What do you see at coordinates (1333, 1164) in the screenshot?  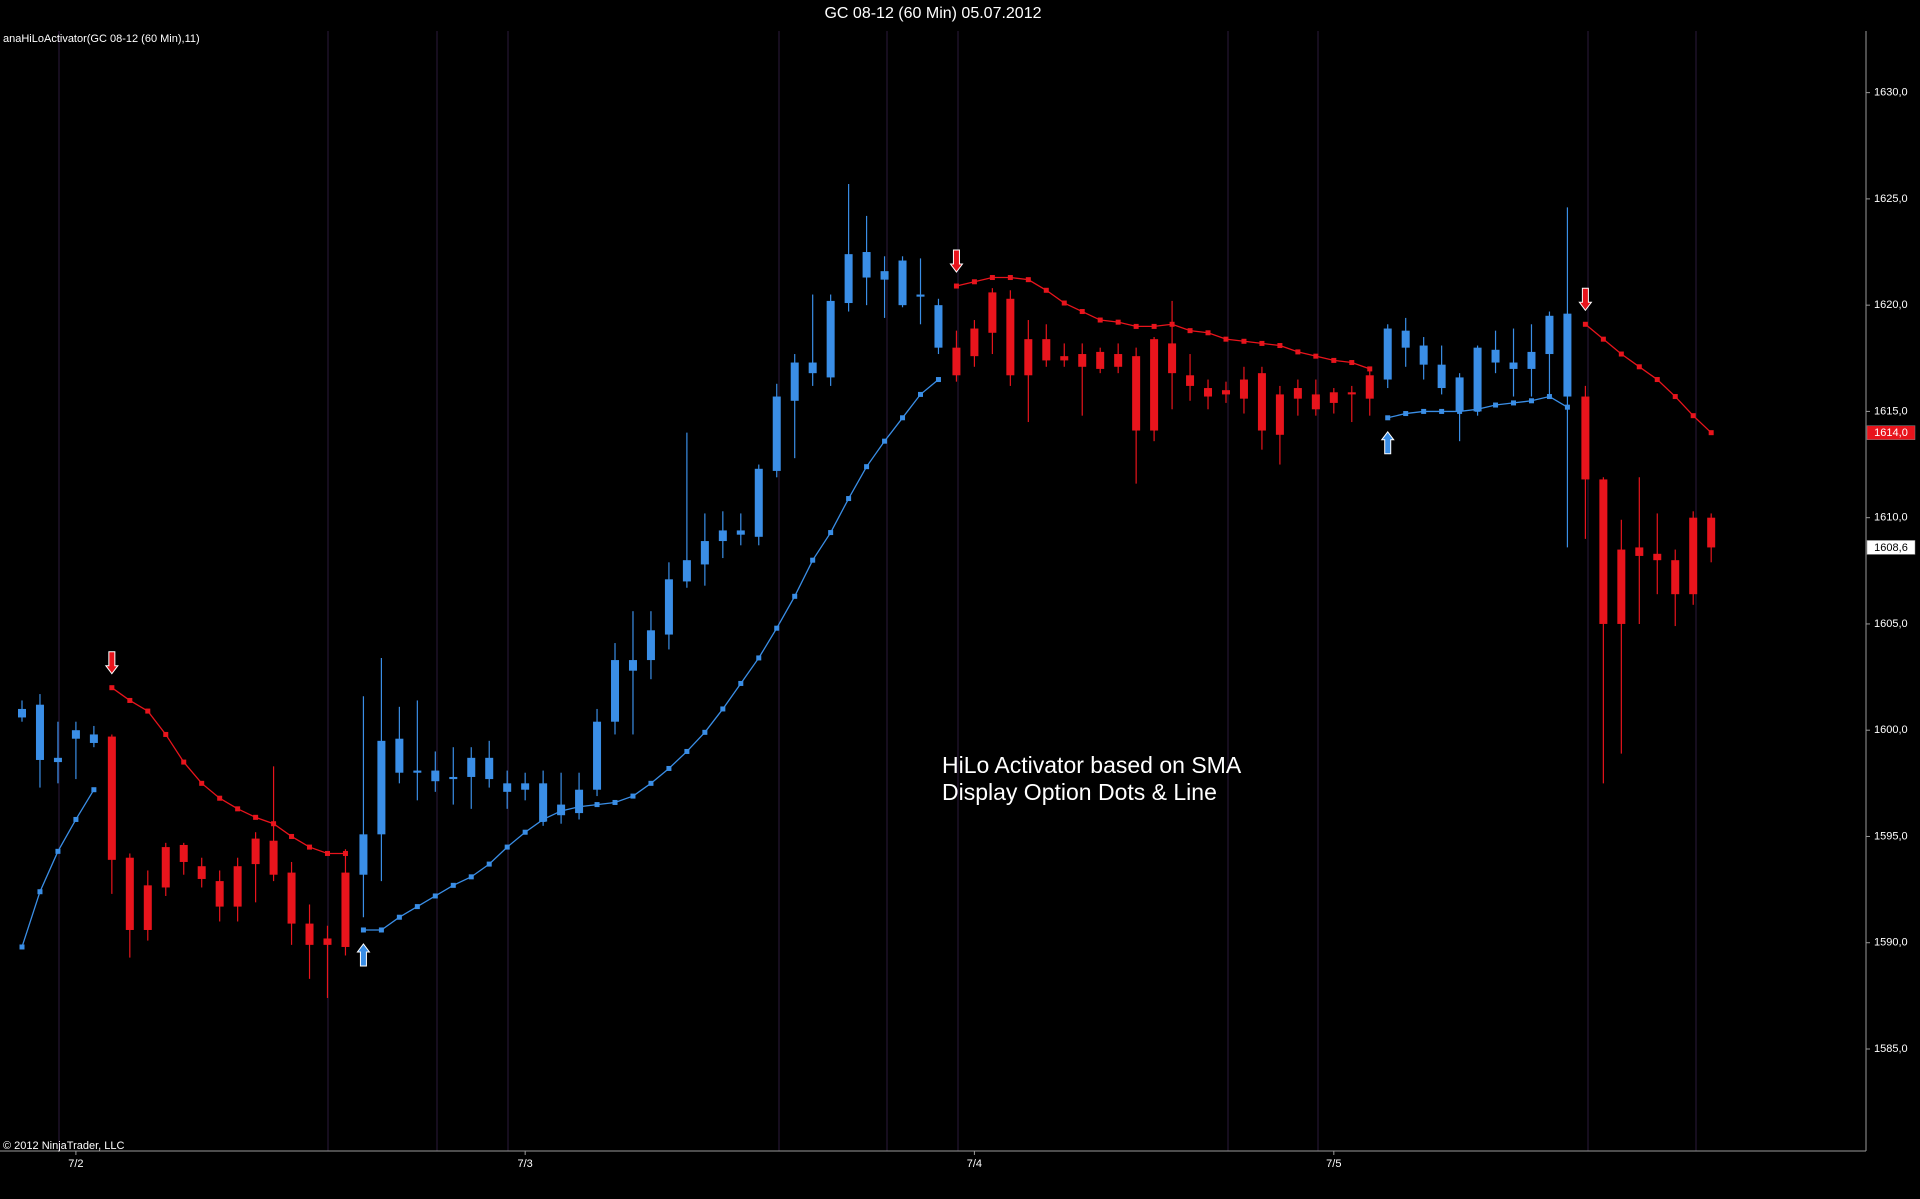 I see `x-tick-label: 7/5` at bounding box center [1333, 1164].